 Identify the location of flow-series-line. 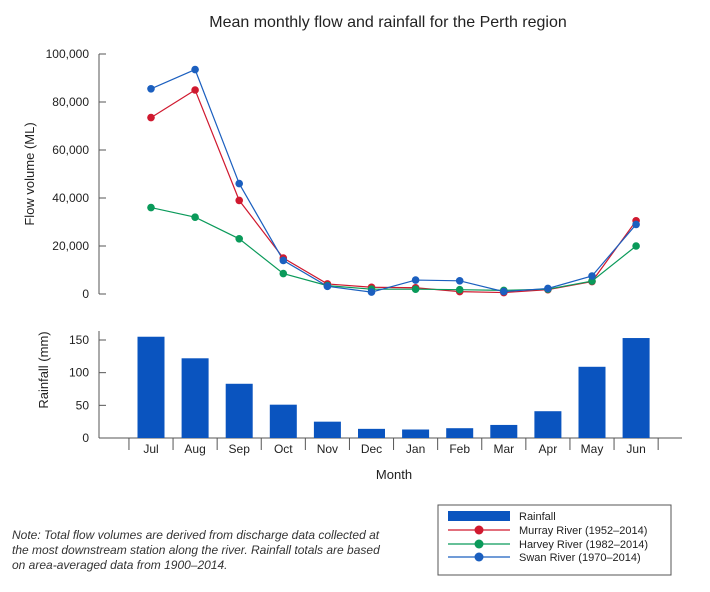
(393, 249).